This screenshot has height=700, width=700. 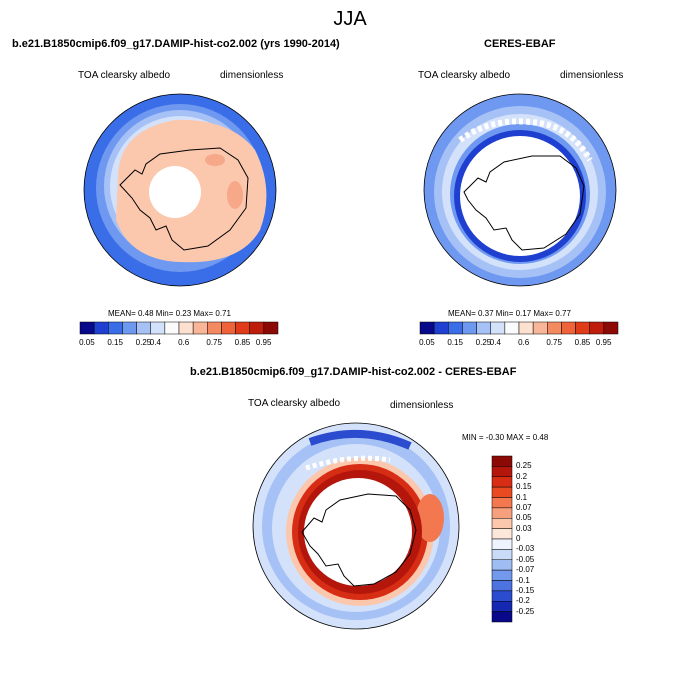 I want to click on colorbar-tick-label: 0.07, so click(x=524, y=507).